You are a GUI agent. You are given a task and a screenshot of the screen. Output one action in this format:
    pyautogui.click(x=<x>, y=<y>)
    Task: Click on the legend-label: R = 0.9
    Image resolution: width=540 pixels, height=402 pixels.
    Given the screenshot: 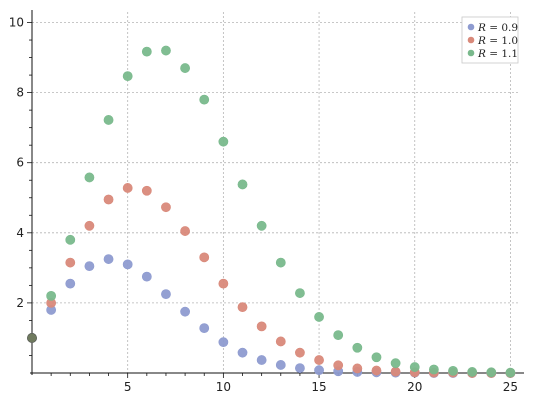 What is the action you would take?
    pyautogui.click(x=497, y=28)
    